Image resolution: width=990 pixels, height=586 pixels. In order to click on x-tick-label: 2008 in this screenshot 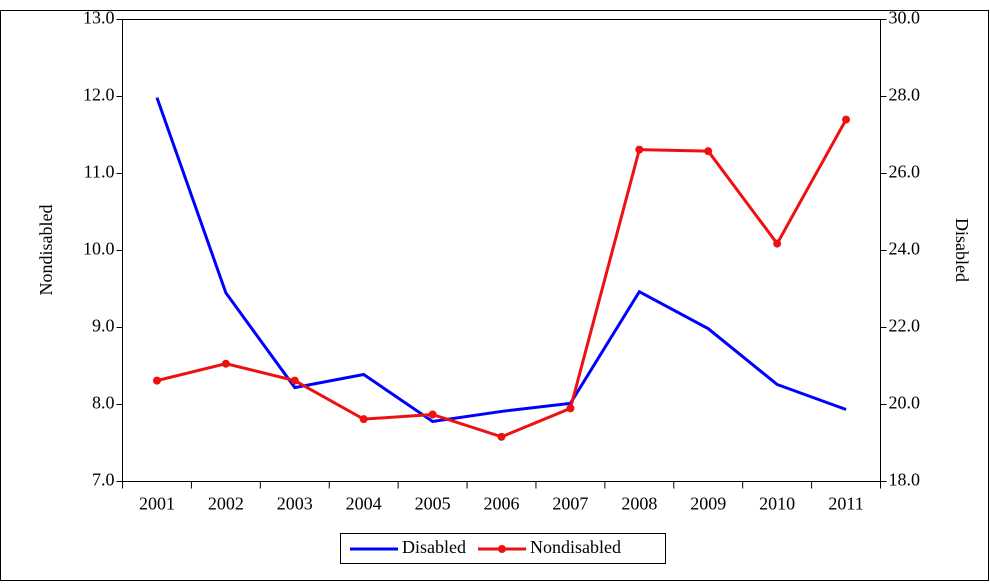, I will do `click(639, 504)`.